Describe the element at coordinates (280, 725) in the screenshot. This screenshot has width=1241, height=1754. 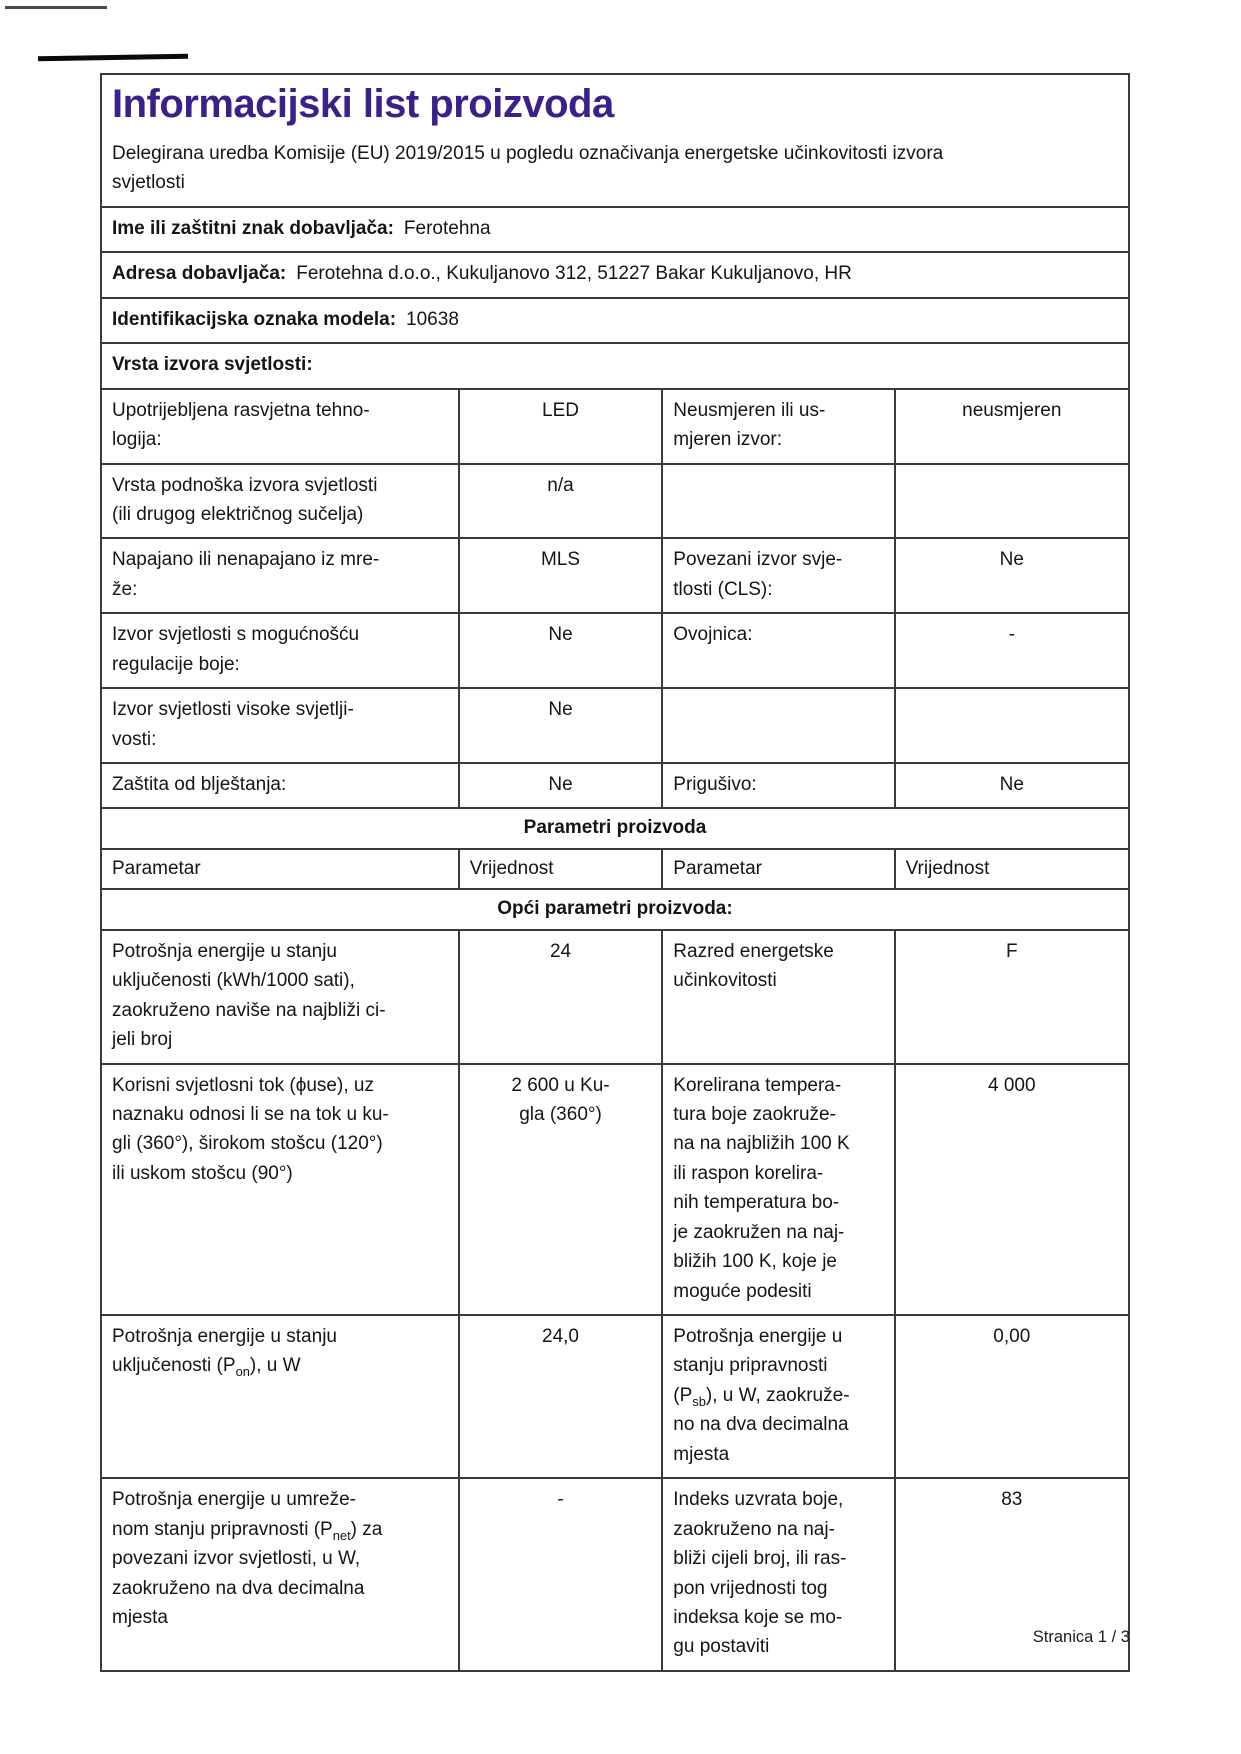
I see `param-cell: Izvor svjetlosti visoke svjetlji- vosti:` at that location.